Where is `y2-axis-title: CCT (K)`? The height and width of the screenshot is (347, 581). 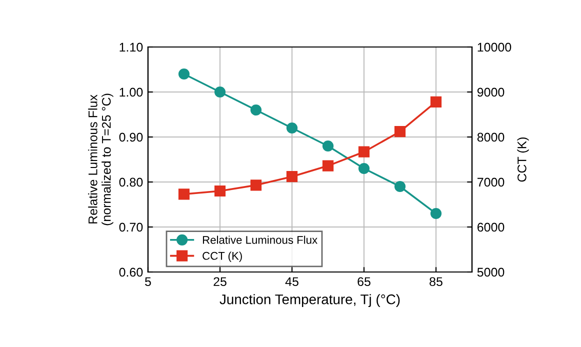
y2-axis-title: CCT (K) is located at coordinates (523, 159).